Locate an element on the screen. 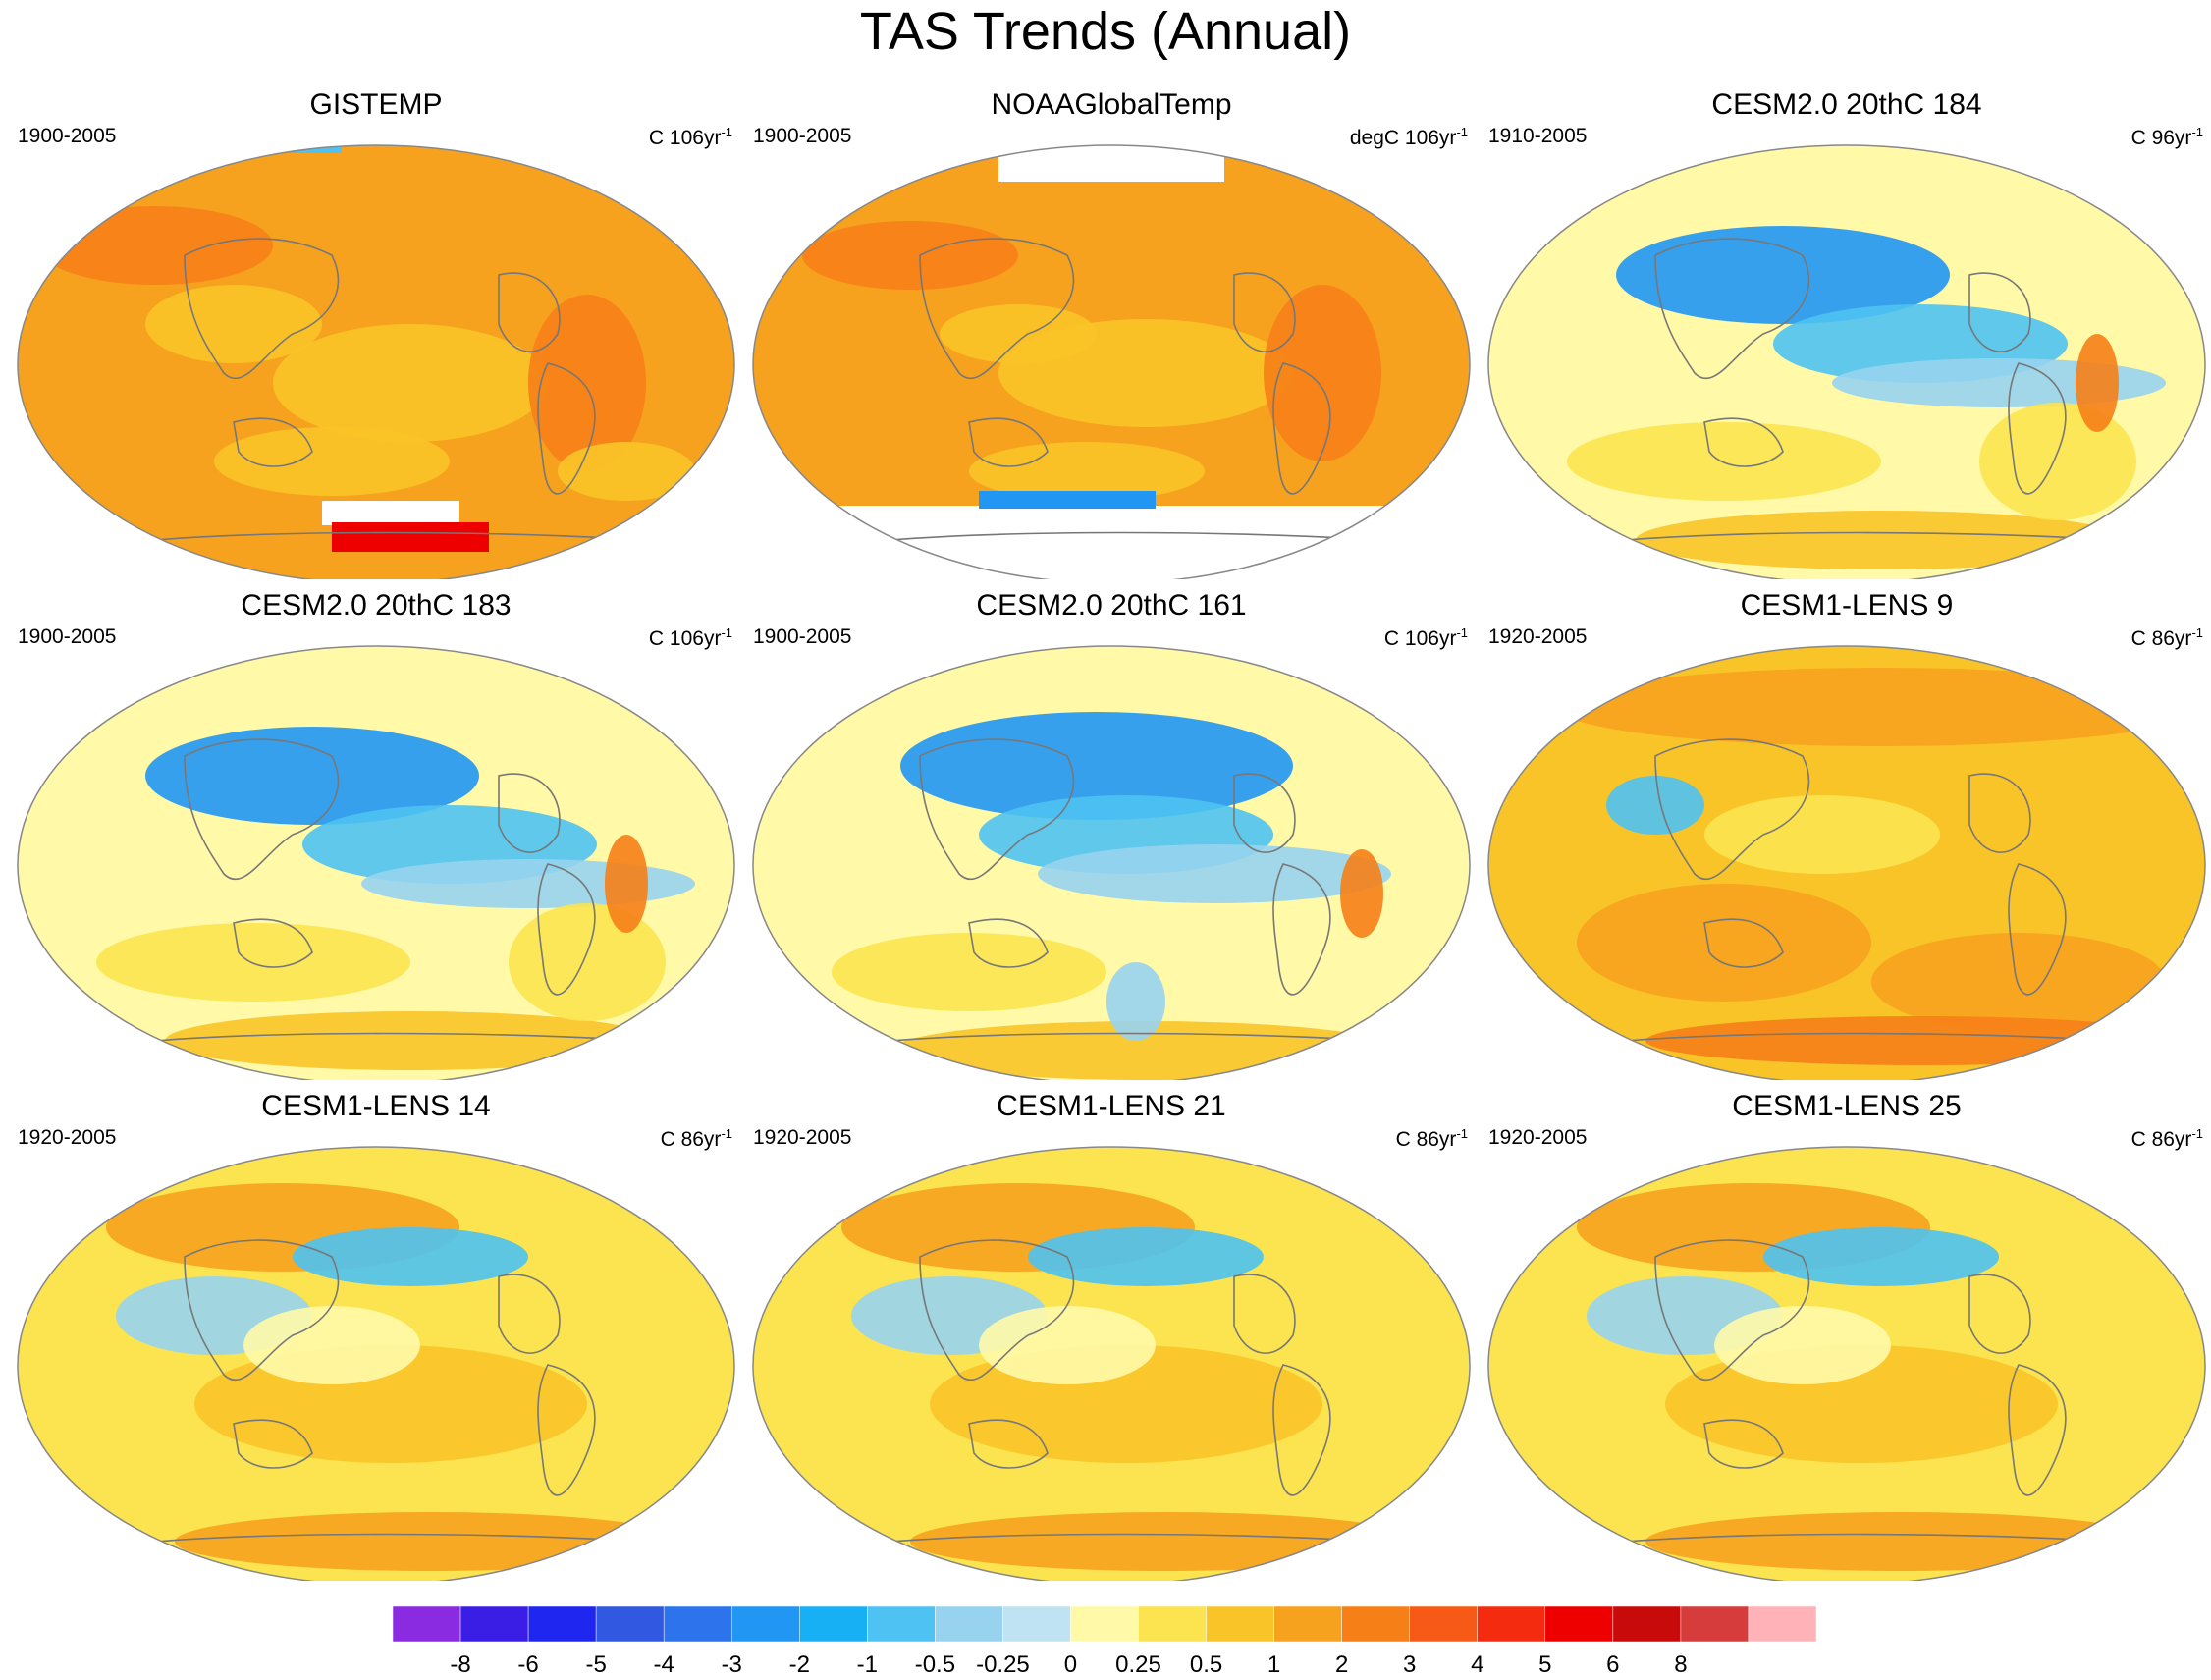 The height and width of the screenshot is (1680, 2211). colorbar-tick-label: 4 is located at coordinates (1477, 1665).